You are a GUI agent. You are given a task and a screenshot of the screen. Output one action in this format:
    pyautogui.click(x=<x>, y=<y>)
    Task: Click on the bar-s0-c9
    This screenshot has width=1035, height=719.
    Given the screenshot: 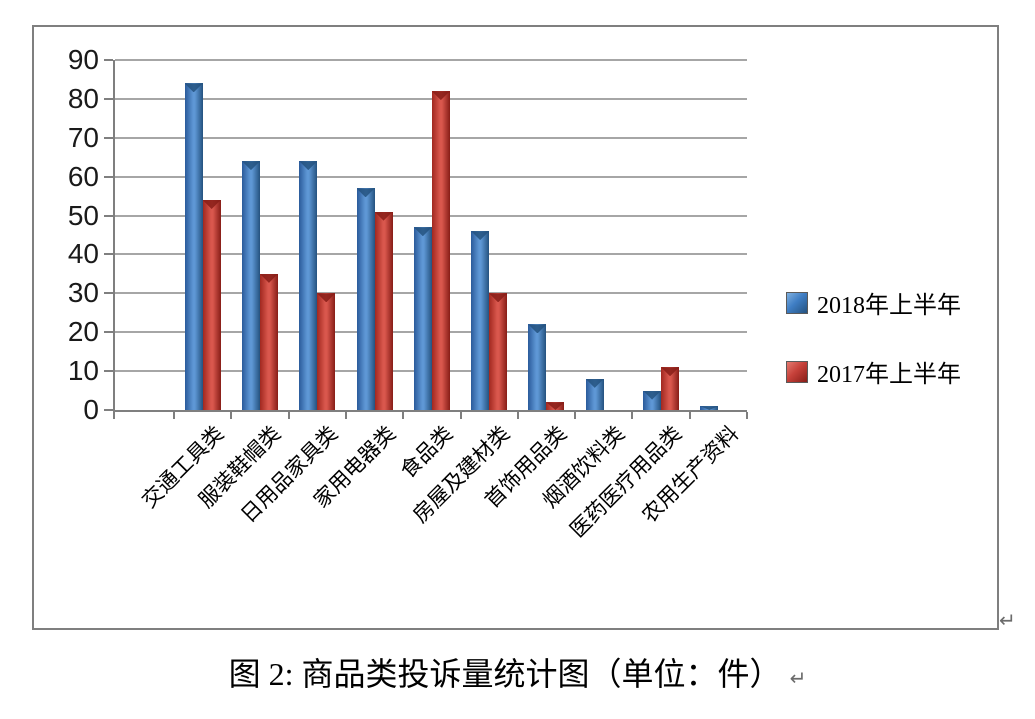 What is the action you would take?
    pyautogui.click(x=709, y=408)
    